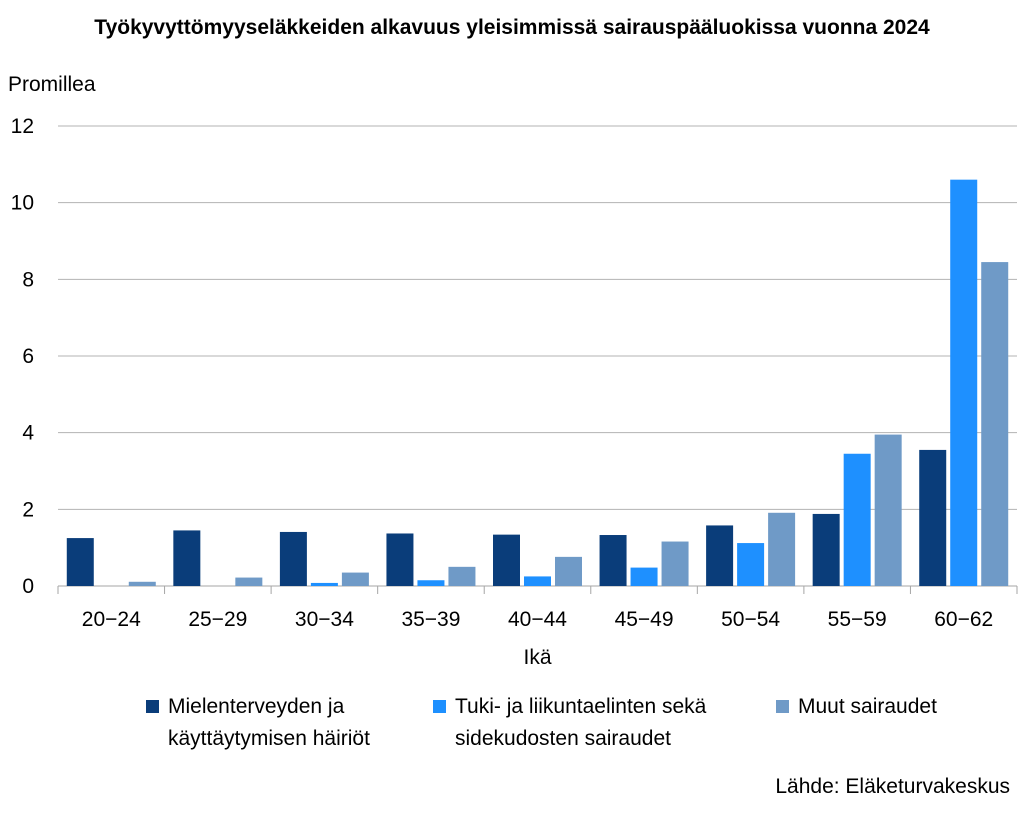  Describe the element at coordinates (644, 619) in the screenshot. I see `x-tick-label: 45−49` at that location.